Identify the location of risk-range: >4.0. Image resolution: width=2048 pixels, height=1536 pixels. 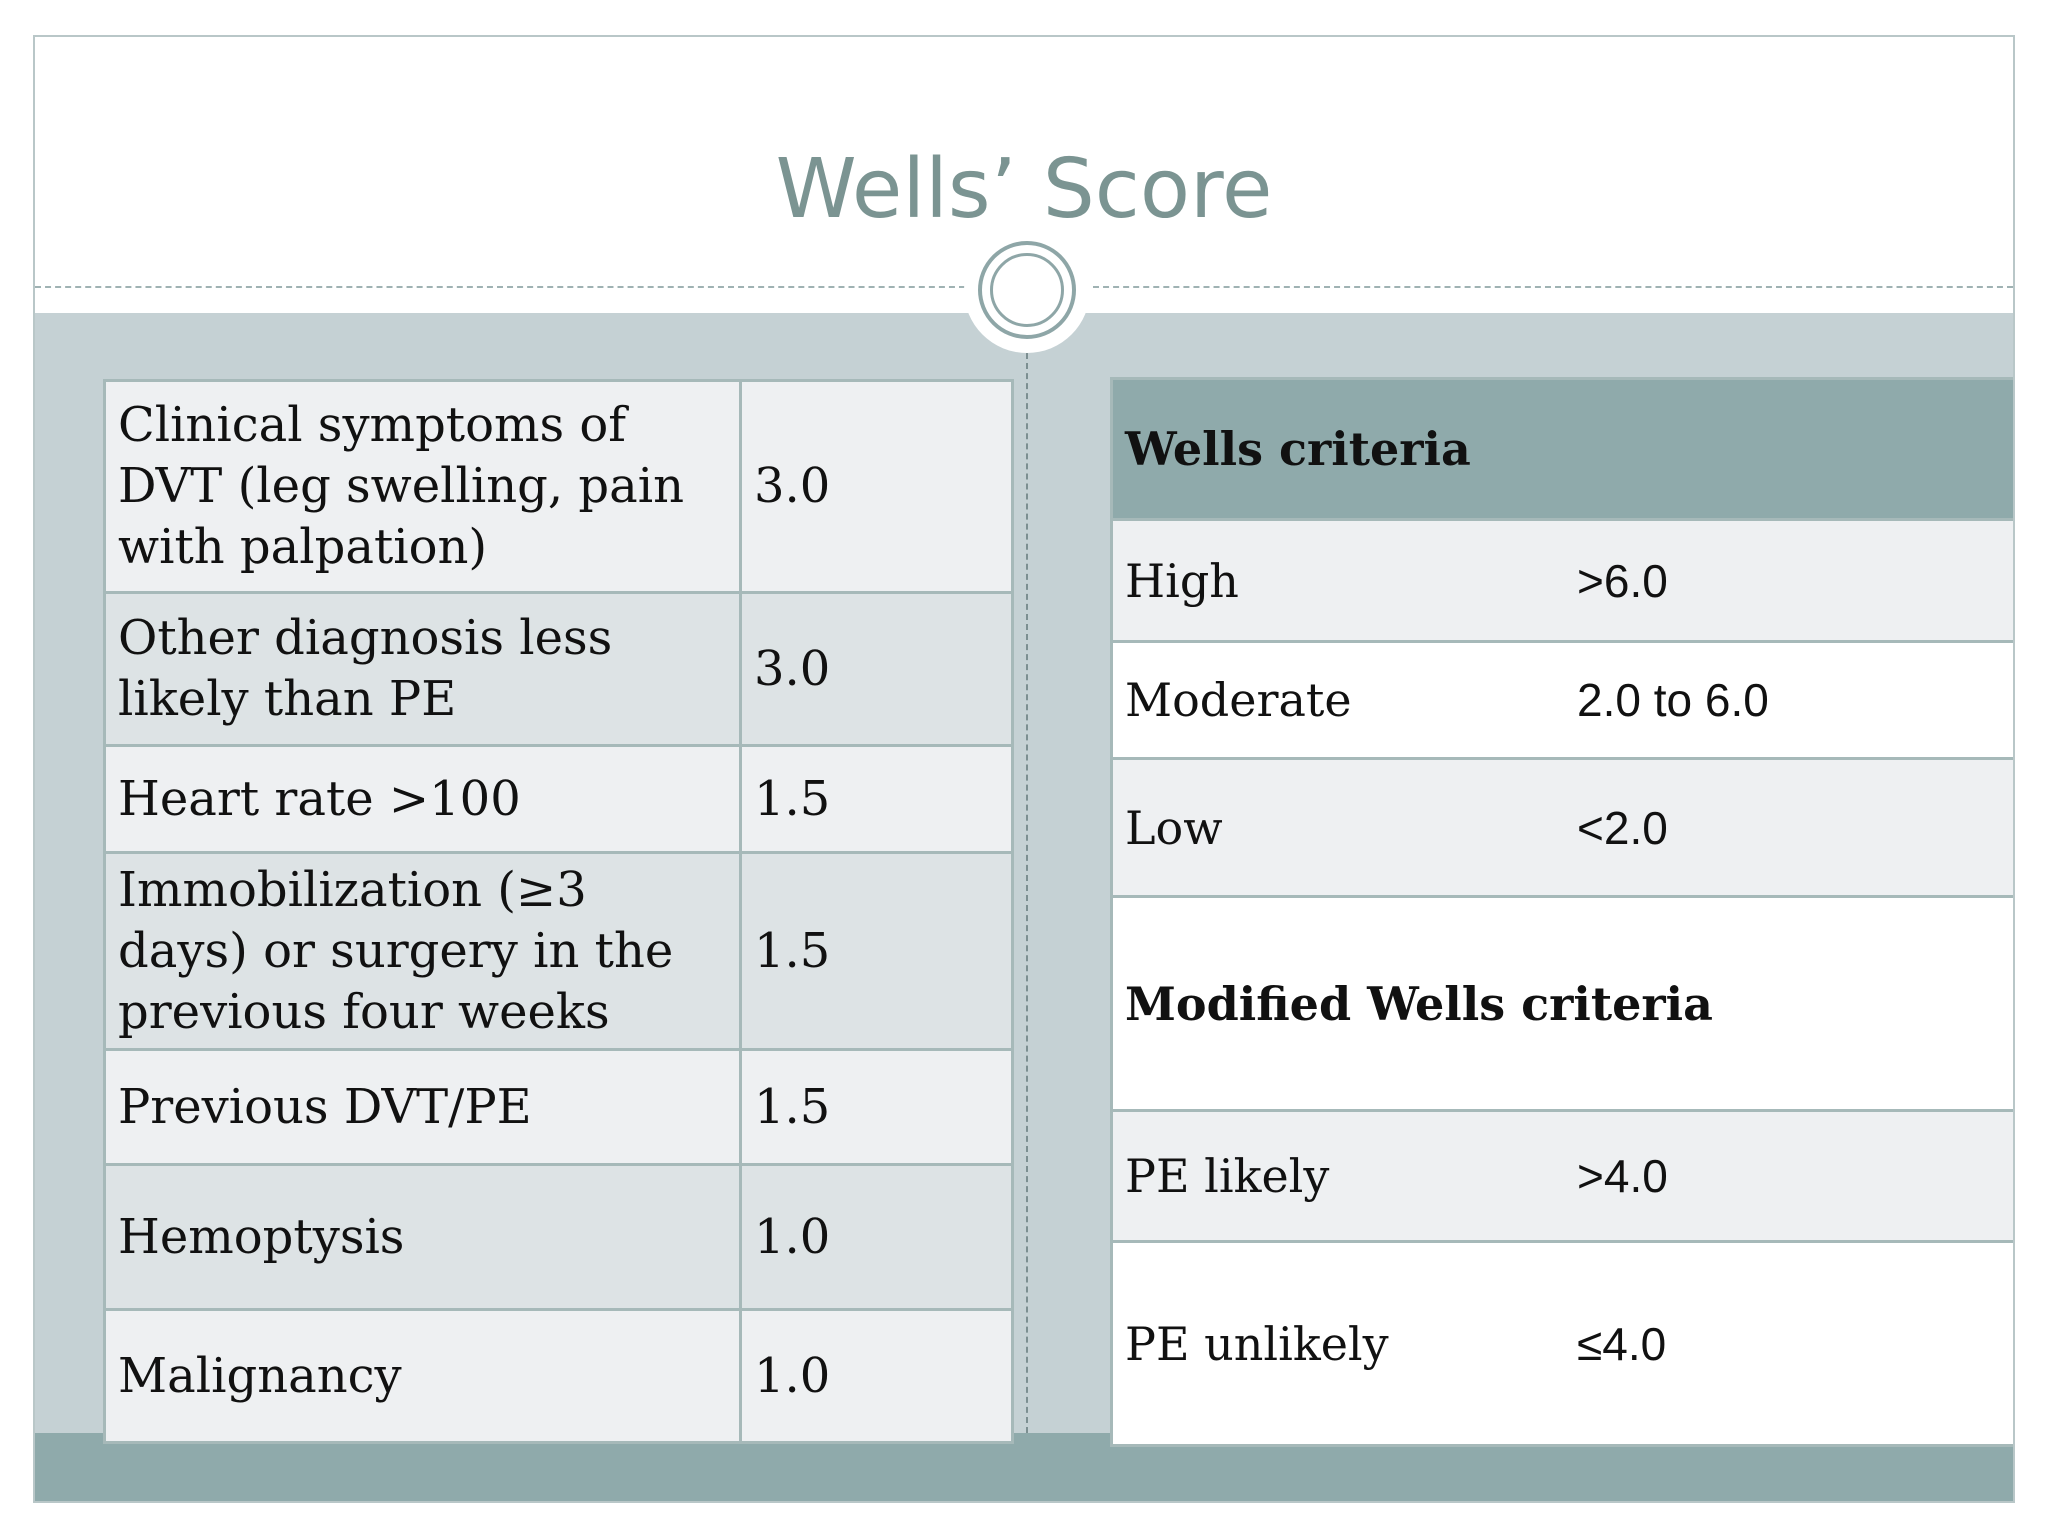
(1622, 1176).